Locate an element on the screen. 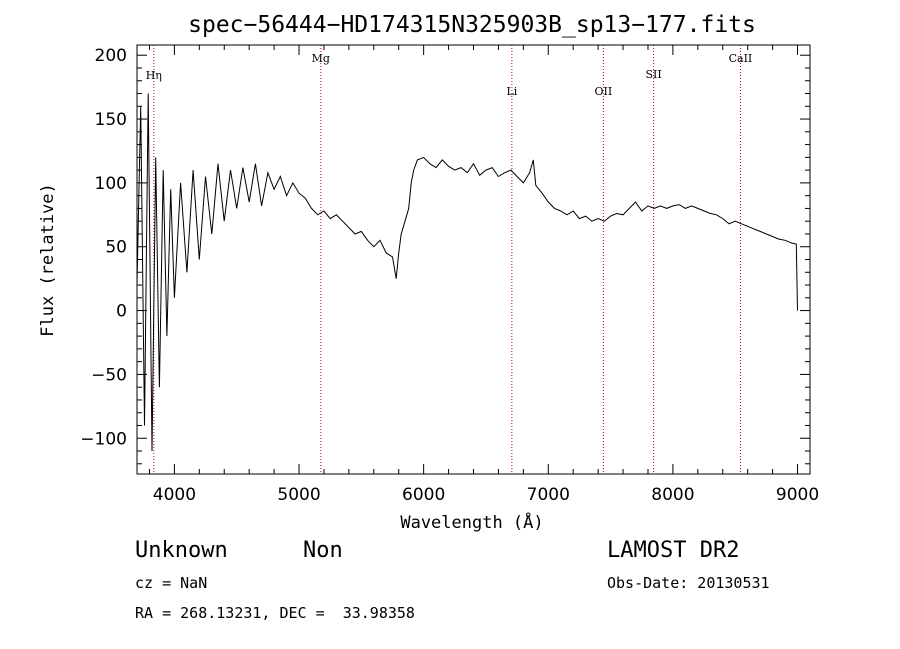  x-tick-label: 6000 is located at coordinates (423, 495).